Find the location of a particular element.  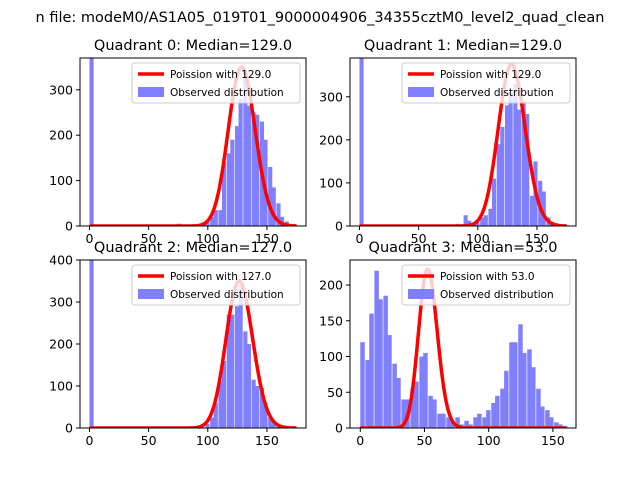

legend-fit-label: Poission with 53.0 is located at coordinates (487, 277).